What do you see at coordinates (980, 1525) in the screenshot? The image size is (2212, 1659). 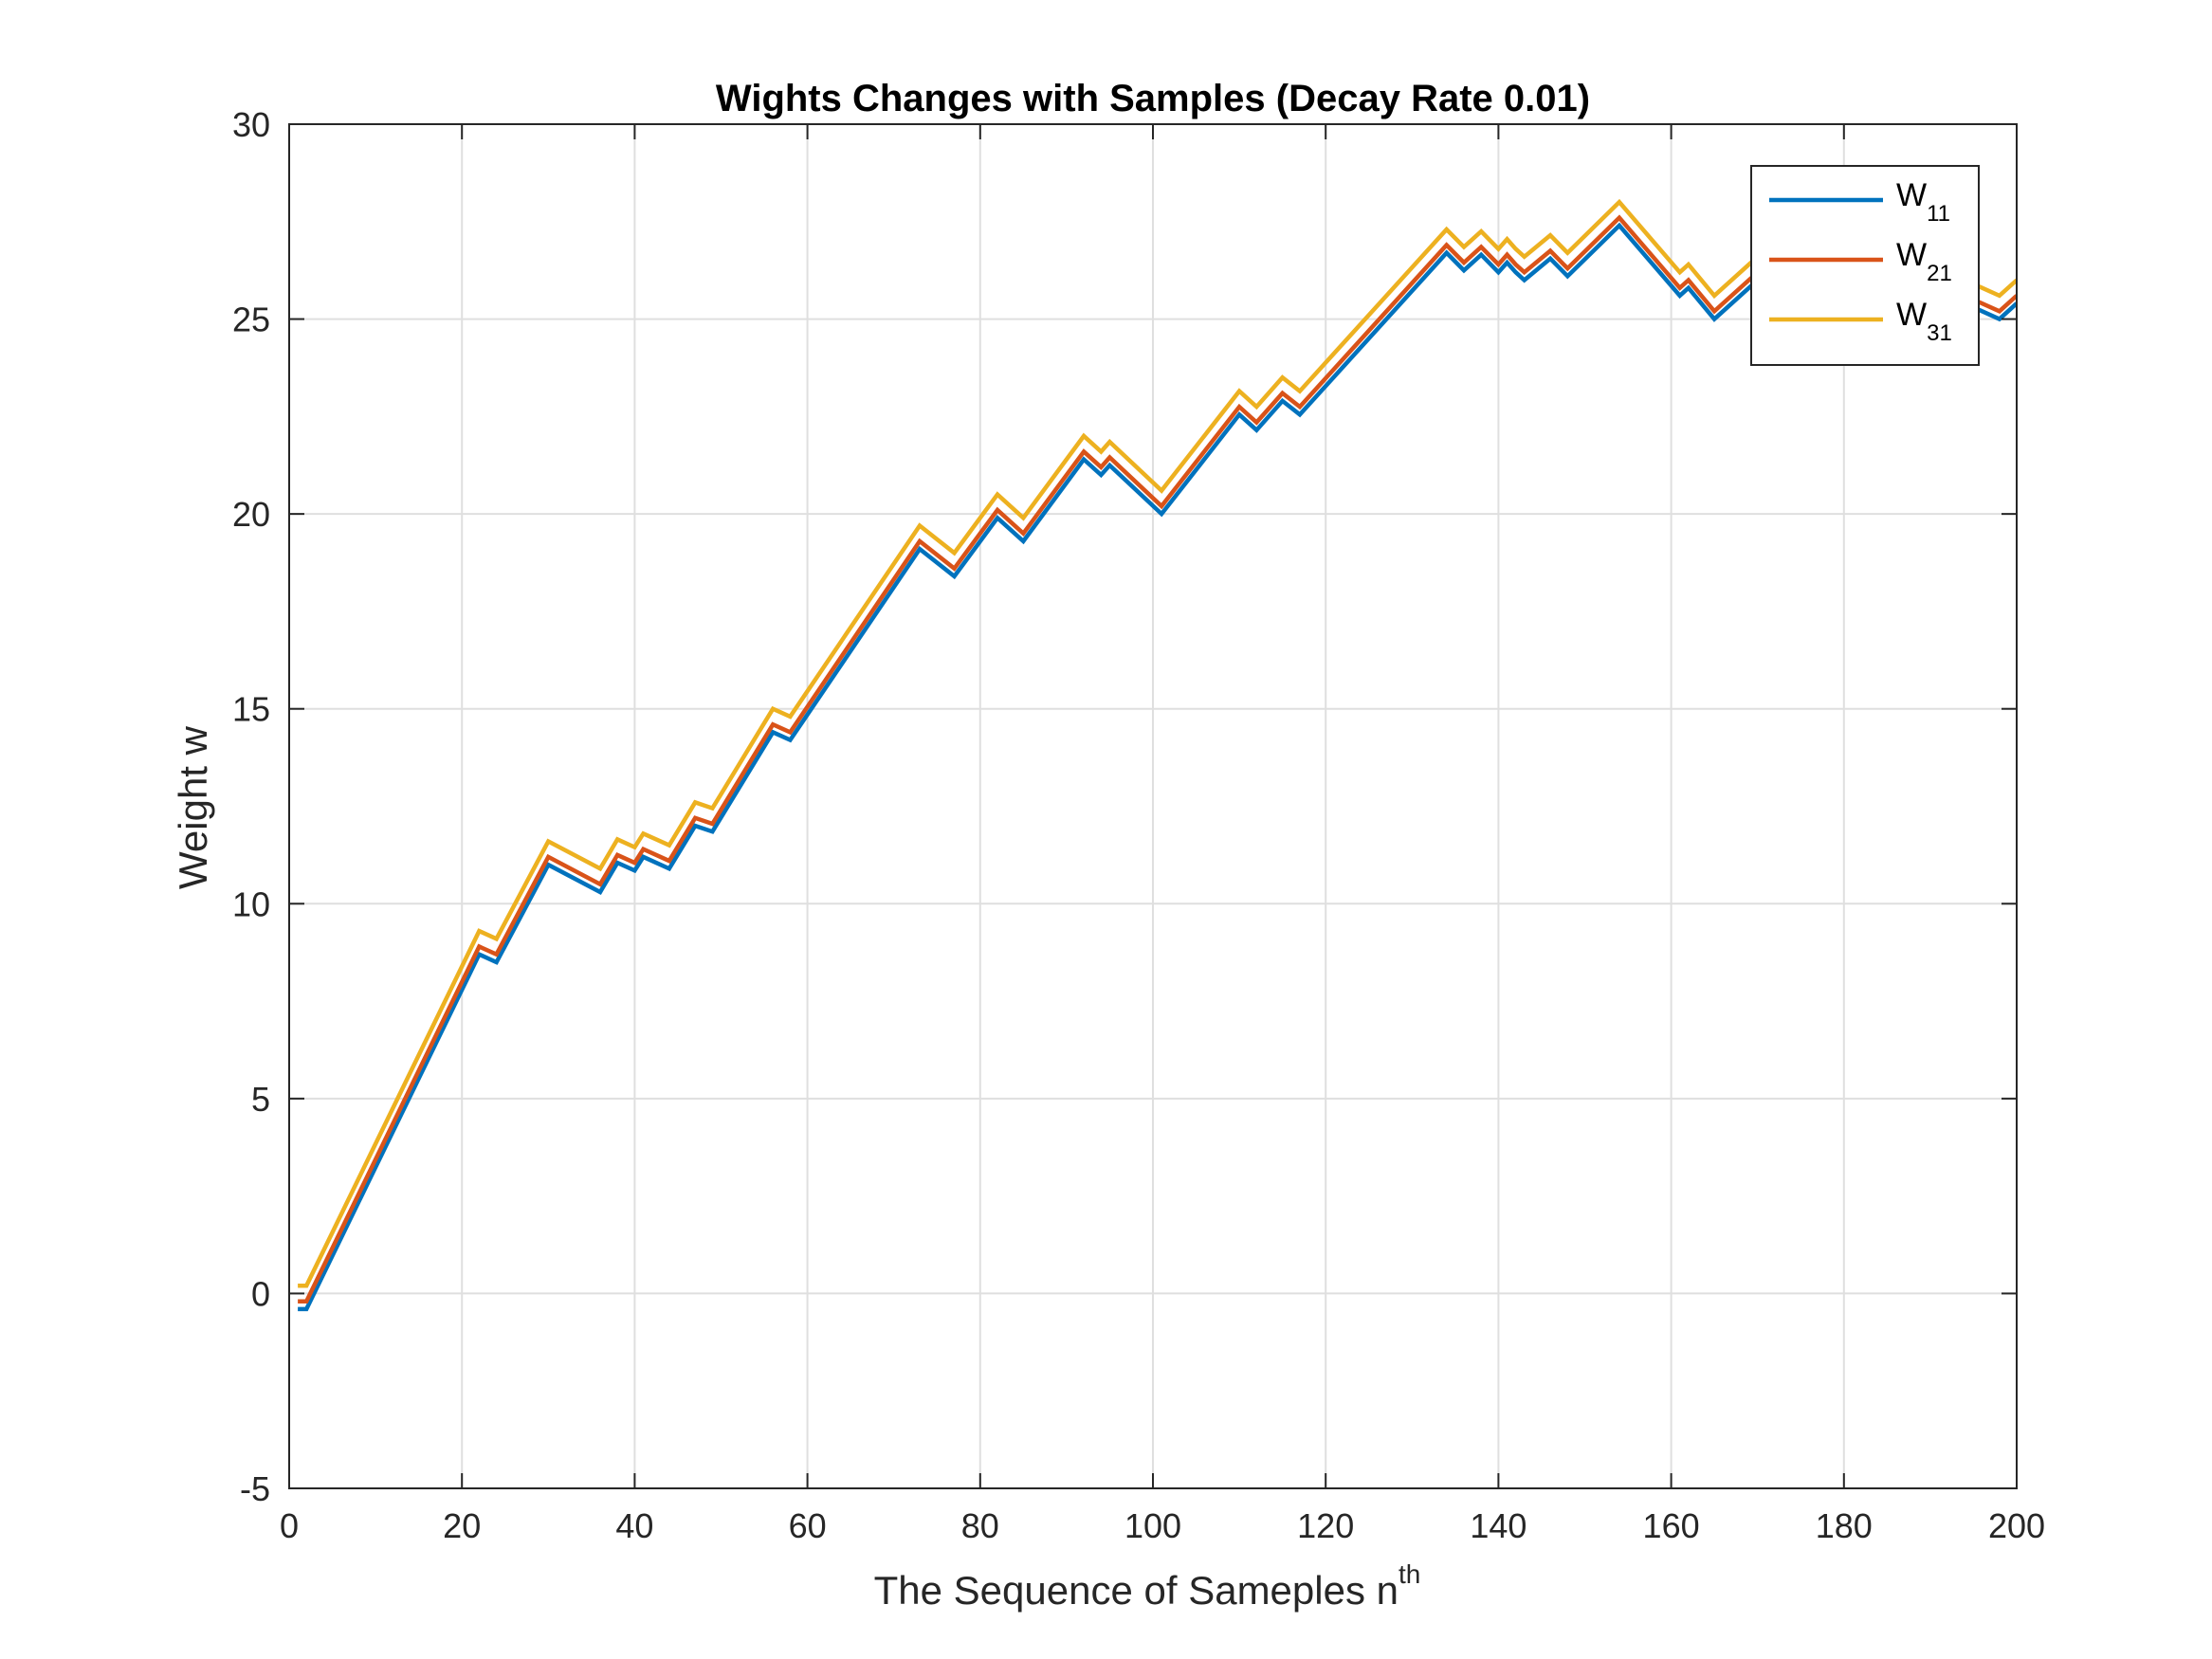 I see `x-tick-label: 80` at bounding box center [980, 1525].